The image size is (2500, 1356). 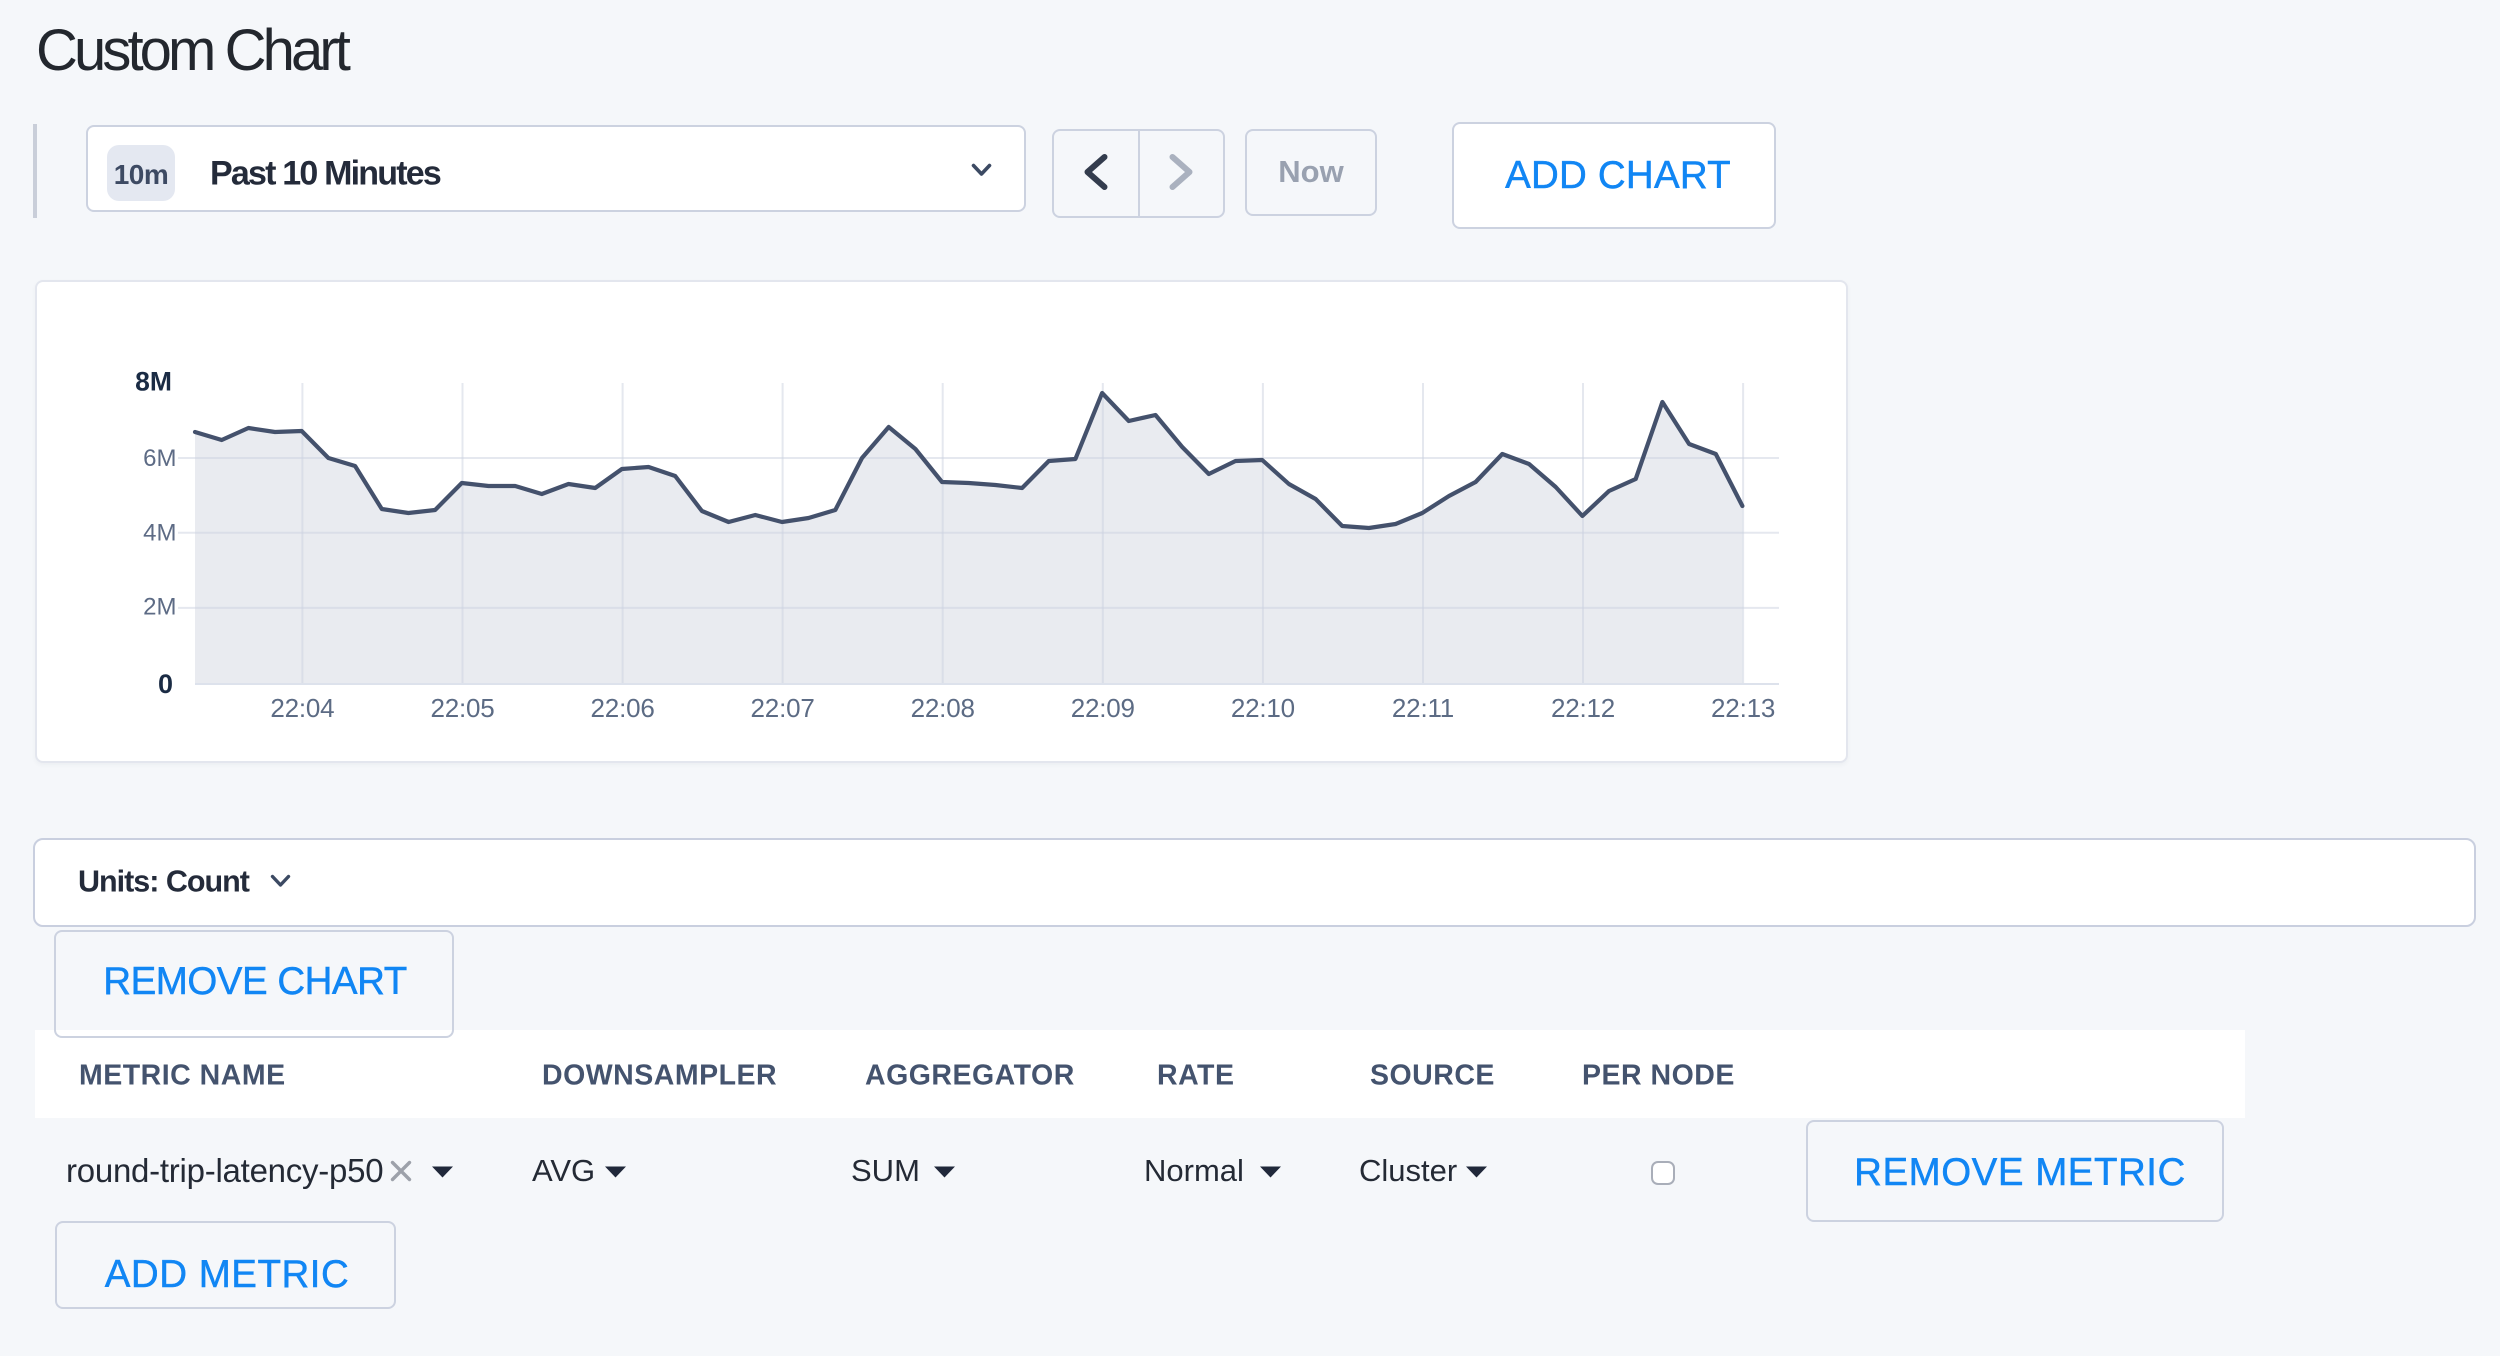 I want to click on svg-text: 22:11, so click(x=1423, y=708).